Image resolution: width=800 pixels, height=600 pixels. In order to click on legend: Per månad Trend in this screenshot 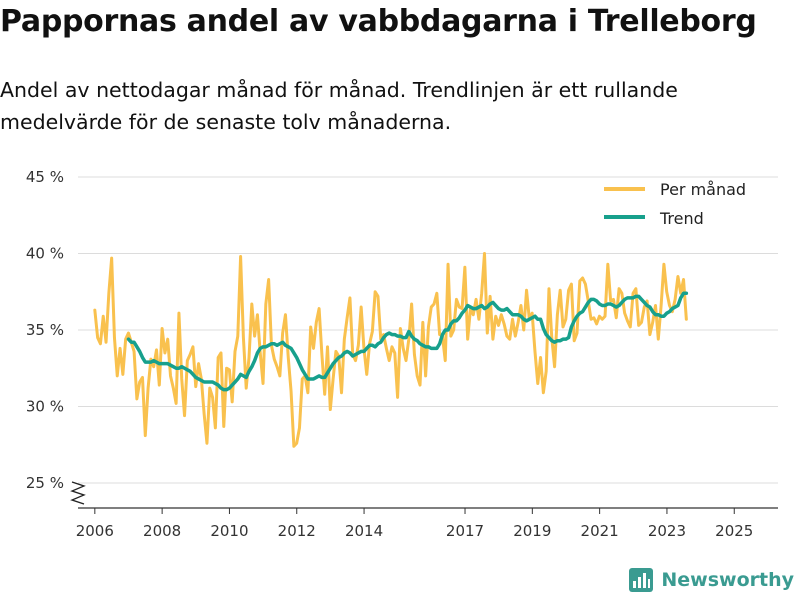, I will do `click(675, 204)`.